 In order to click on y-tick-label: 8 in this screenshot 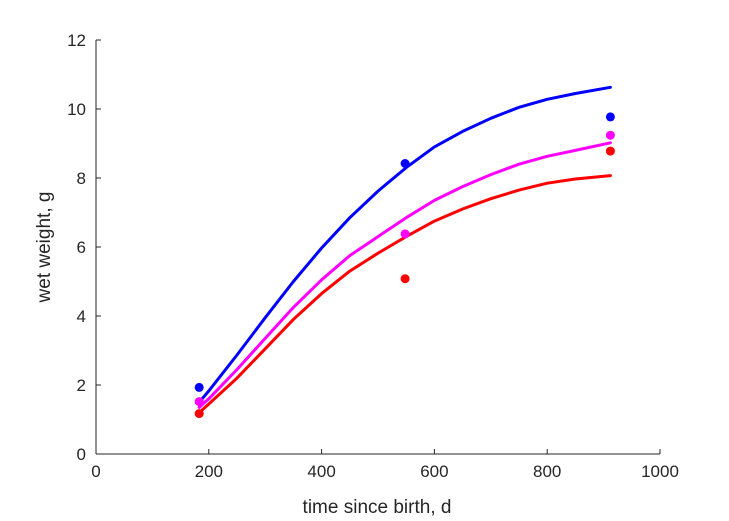, I will do `click(81, 178)`.